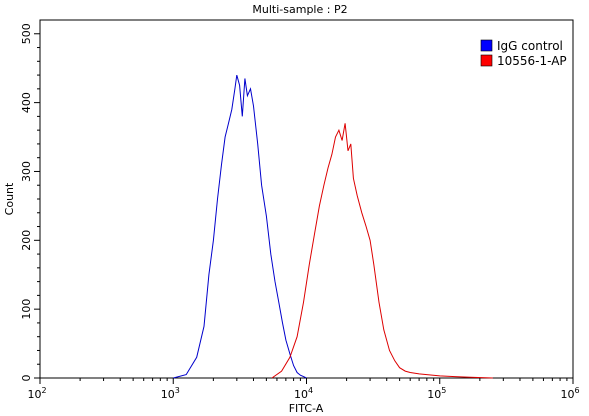 The width and height of the screenshot is (589, 416). Describe the element at coordinates (30, 202) in the screenshot. I see `y-axis: 0 100 200 300 400 500` at that location.